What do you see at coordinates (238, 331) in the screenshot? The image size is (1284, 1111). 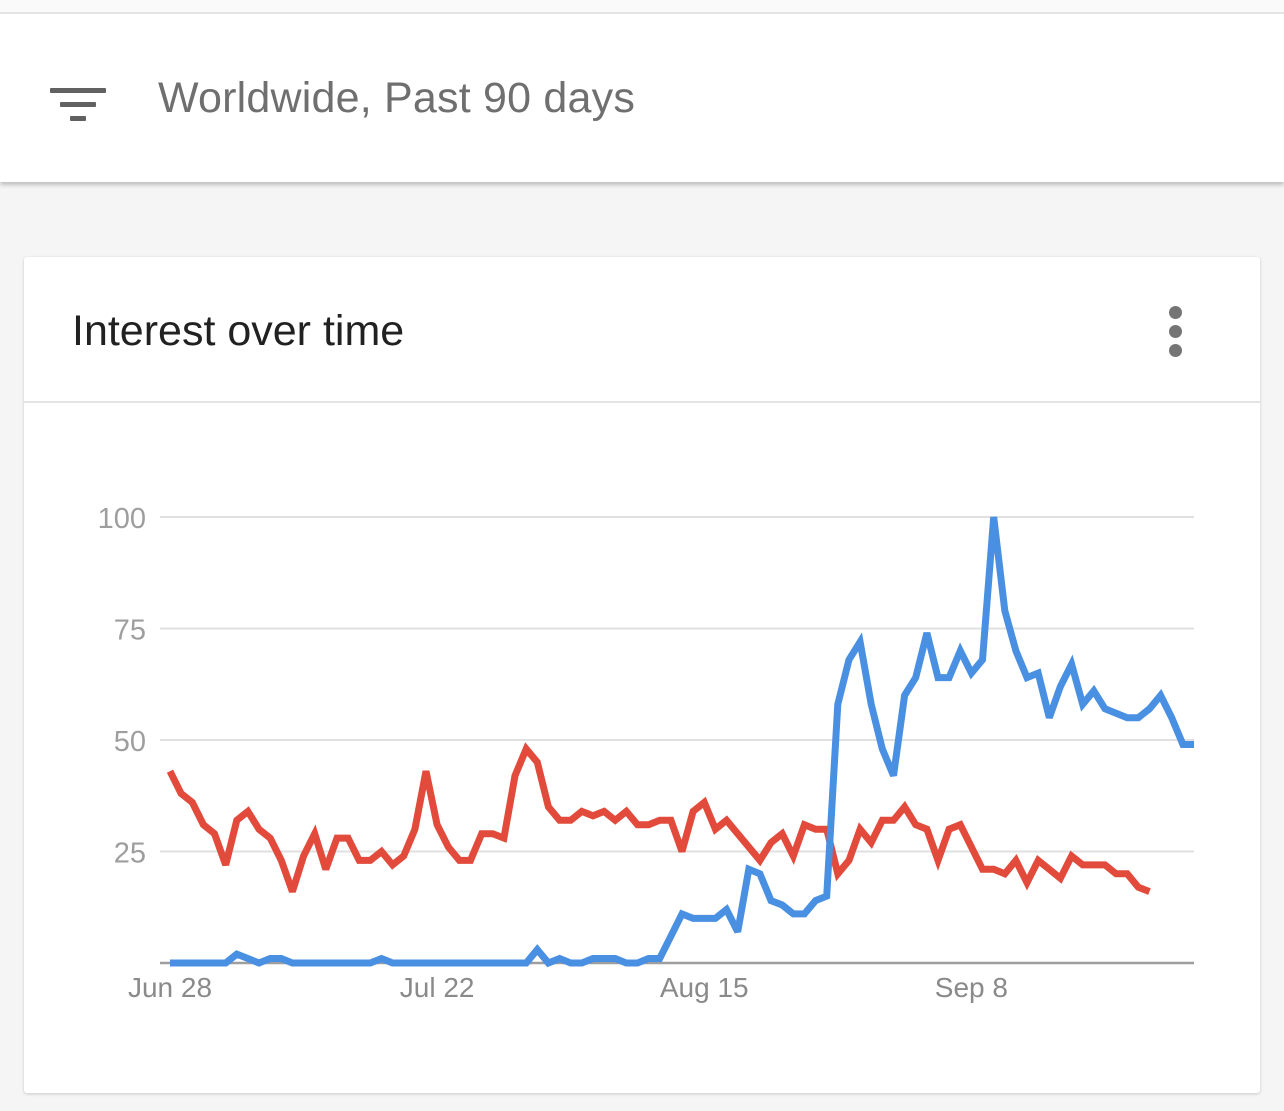 I see `card-title: Interest over time` at bounding box center [238, 331].